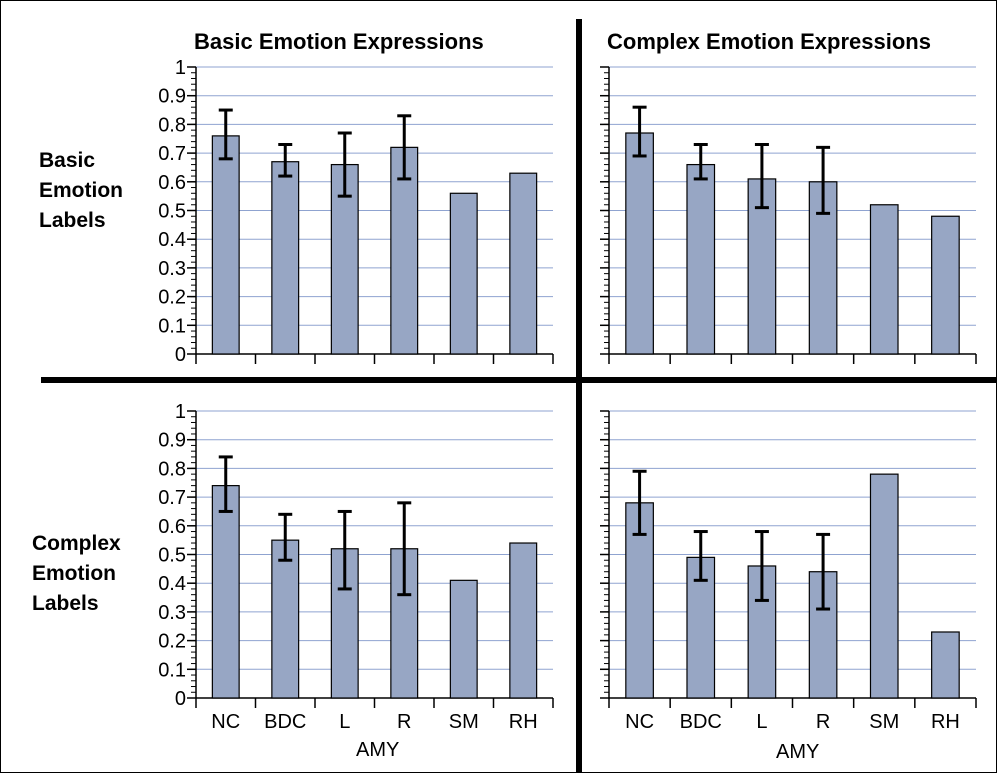 This screenshot has height=774, width=997. What do you see at coordinates (519, 380) in the screenshot?
I see `horizontal-divider` at bounding box center [519, 380].